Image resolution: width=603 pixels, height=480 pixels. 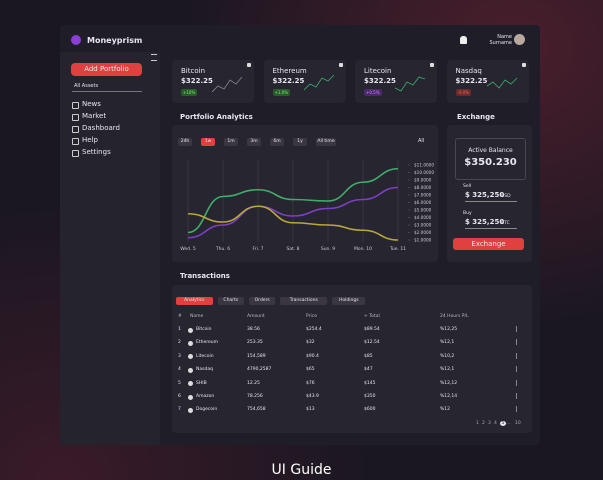 What do you see at coordinates (86, 86) in the screenshot?
I see `search: All Assets` at bounding box center [86, 86].